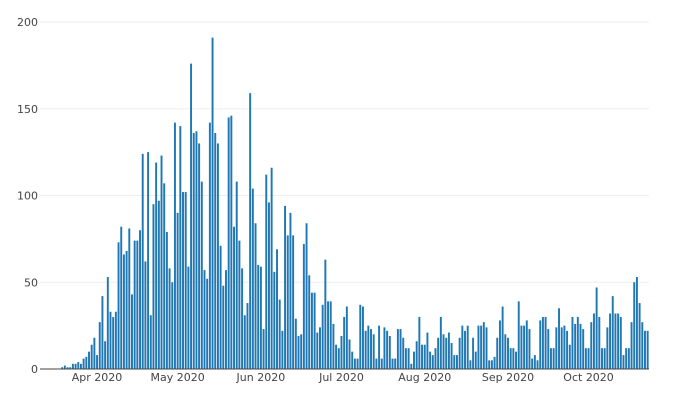 The height and width of the screenshot is (408, 680). I want to click on x-tick-label: Aug 2020, so click(424, 377).